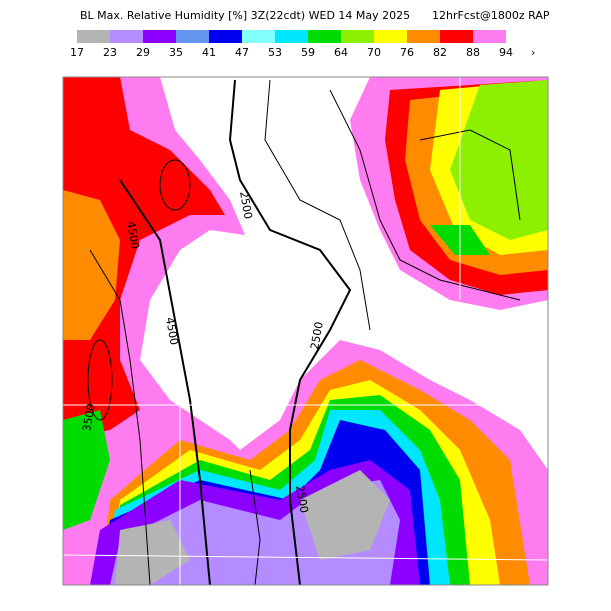  What do you see at coordinates (176, 52) in the screenshot?
I see `legend-label: 35` at bounding box center [176, 52].